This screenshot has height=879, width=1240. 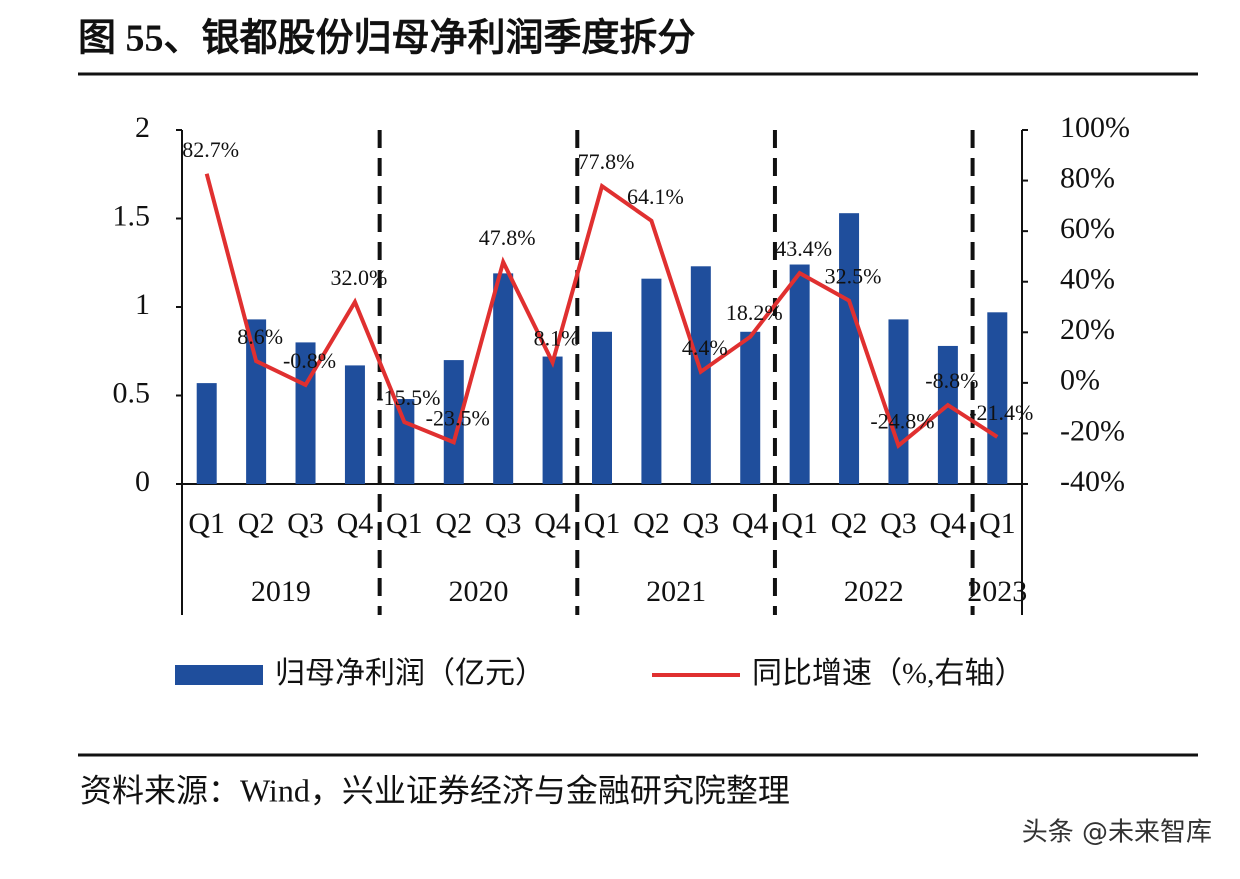 What do you see at coordinates (853, 276) in the screenshot?
I see `value-label: 32.5%` at bounding box center [853, 276].